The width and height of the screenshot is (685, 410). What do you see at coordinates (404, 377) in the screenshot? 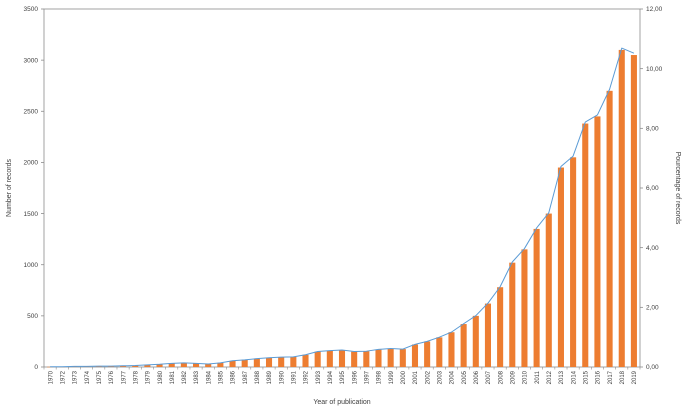
I see `x-tick-label: 2000` at bounding box center [404, 377].